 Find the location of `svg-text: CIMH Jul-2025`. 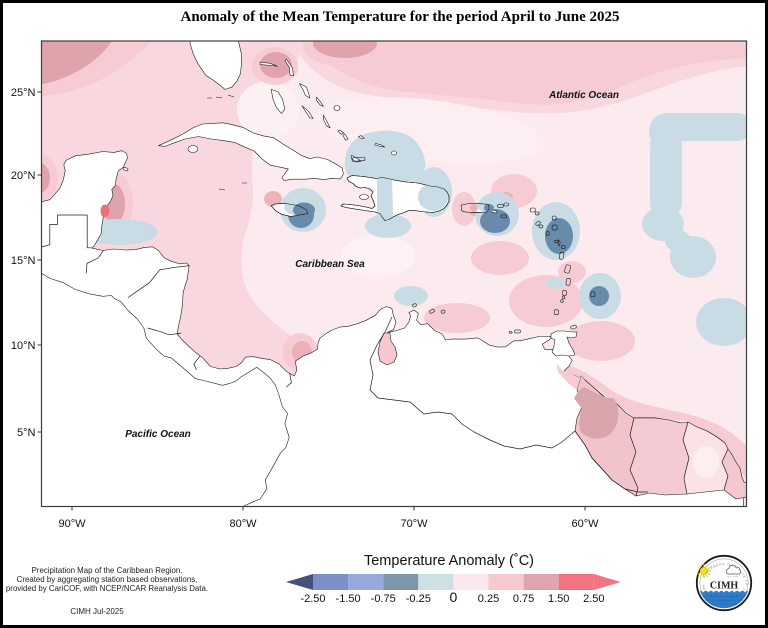

svg-text: CIMH Jul-2025 is located at coordinates (97, 611).